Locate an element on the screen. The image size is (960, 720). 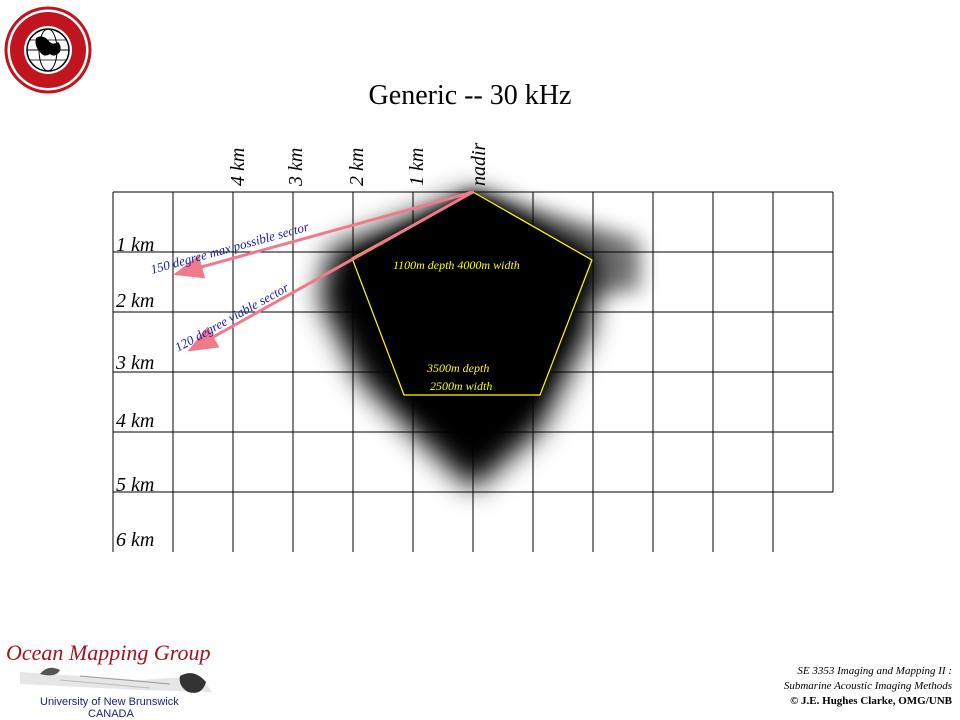
x-label-nadir: nadir is located at coordinates (479, 164).